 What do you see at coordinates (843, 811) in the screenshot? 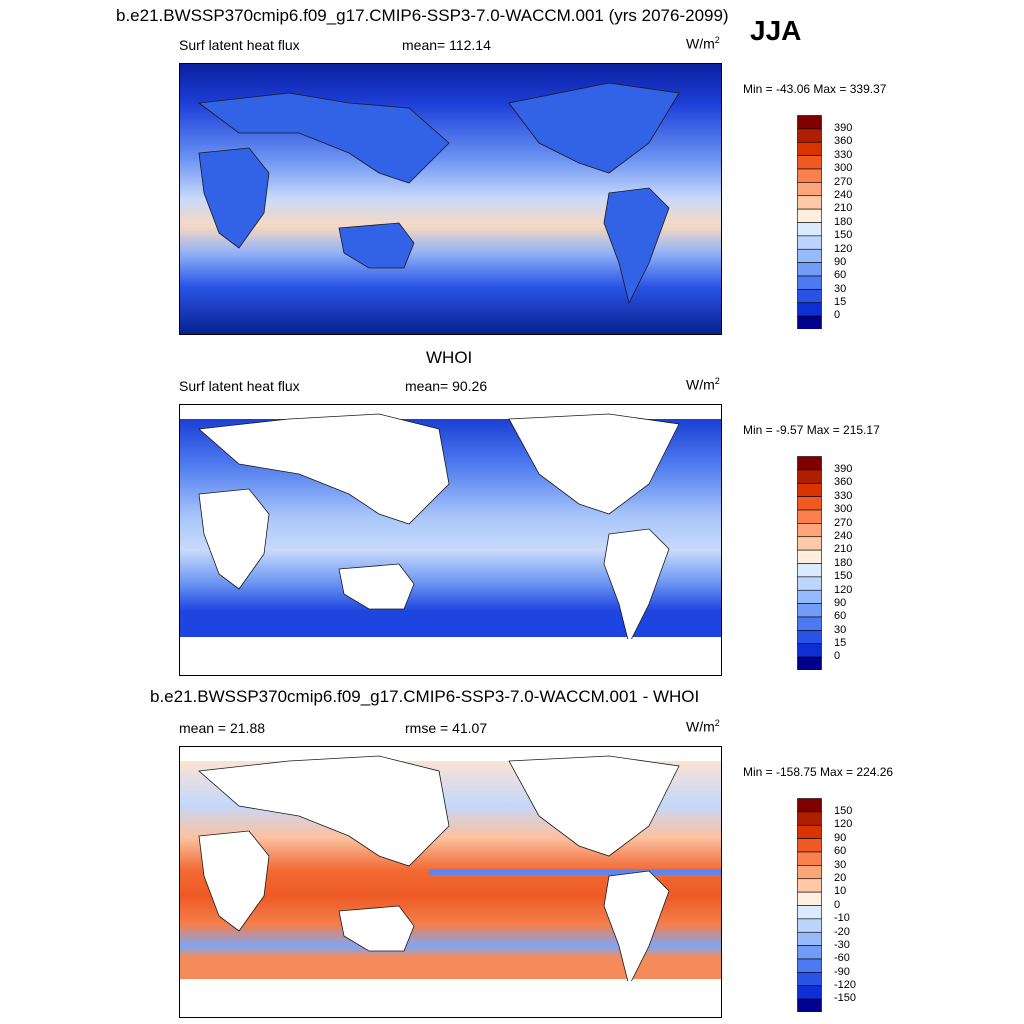
I see `panel3-cb-label: 150` at bounding box center [843, 811].